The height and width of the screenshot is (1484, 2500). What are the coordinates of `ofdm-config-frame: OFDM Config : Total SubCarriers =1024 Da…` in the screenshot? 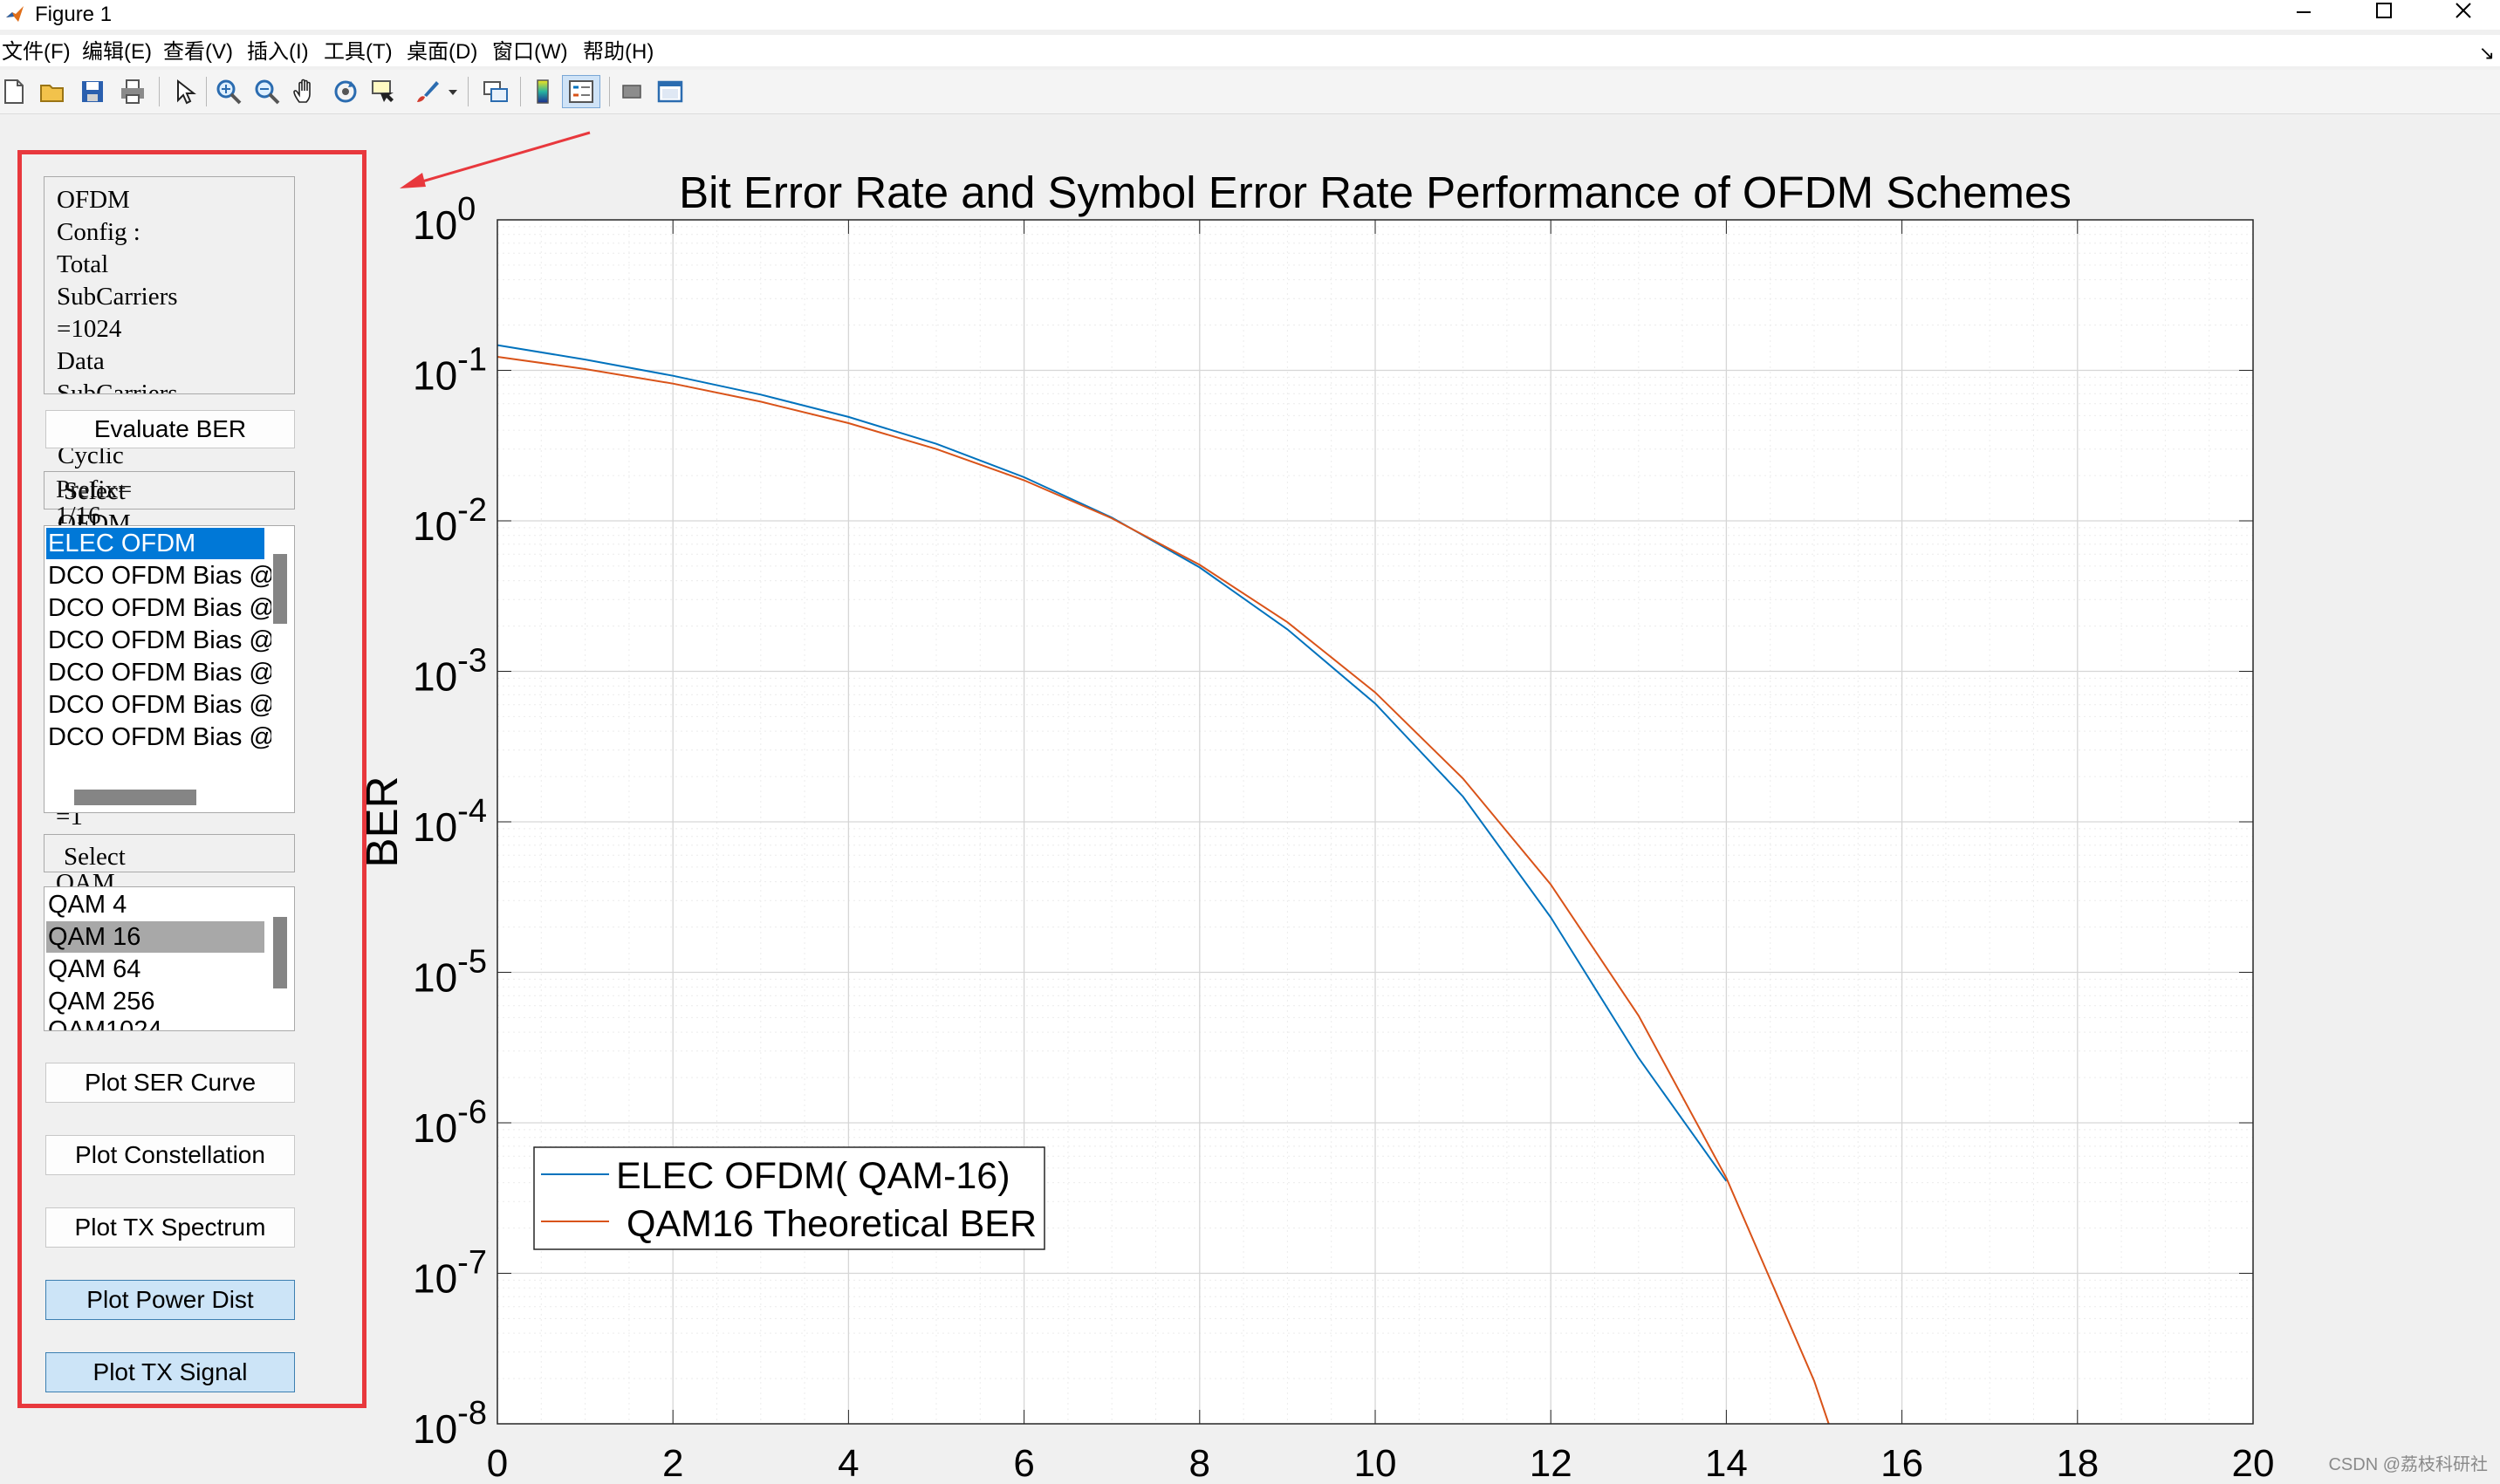 It's located at (169, 285).